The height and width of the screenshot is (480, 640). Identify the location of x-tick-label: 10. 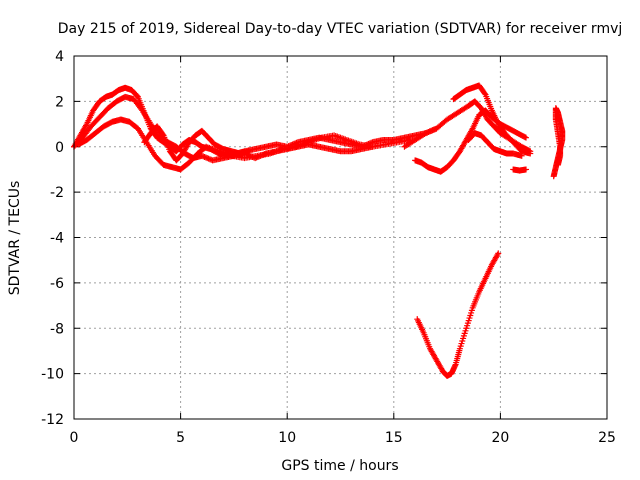
(287, 438).